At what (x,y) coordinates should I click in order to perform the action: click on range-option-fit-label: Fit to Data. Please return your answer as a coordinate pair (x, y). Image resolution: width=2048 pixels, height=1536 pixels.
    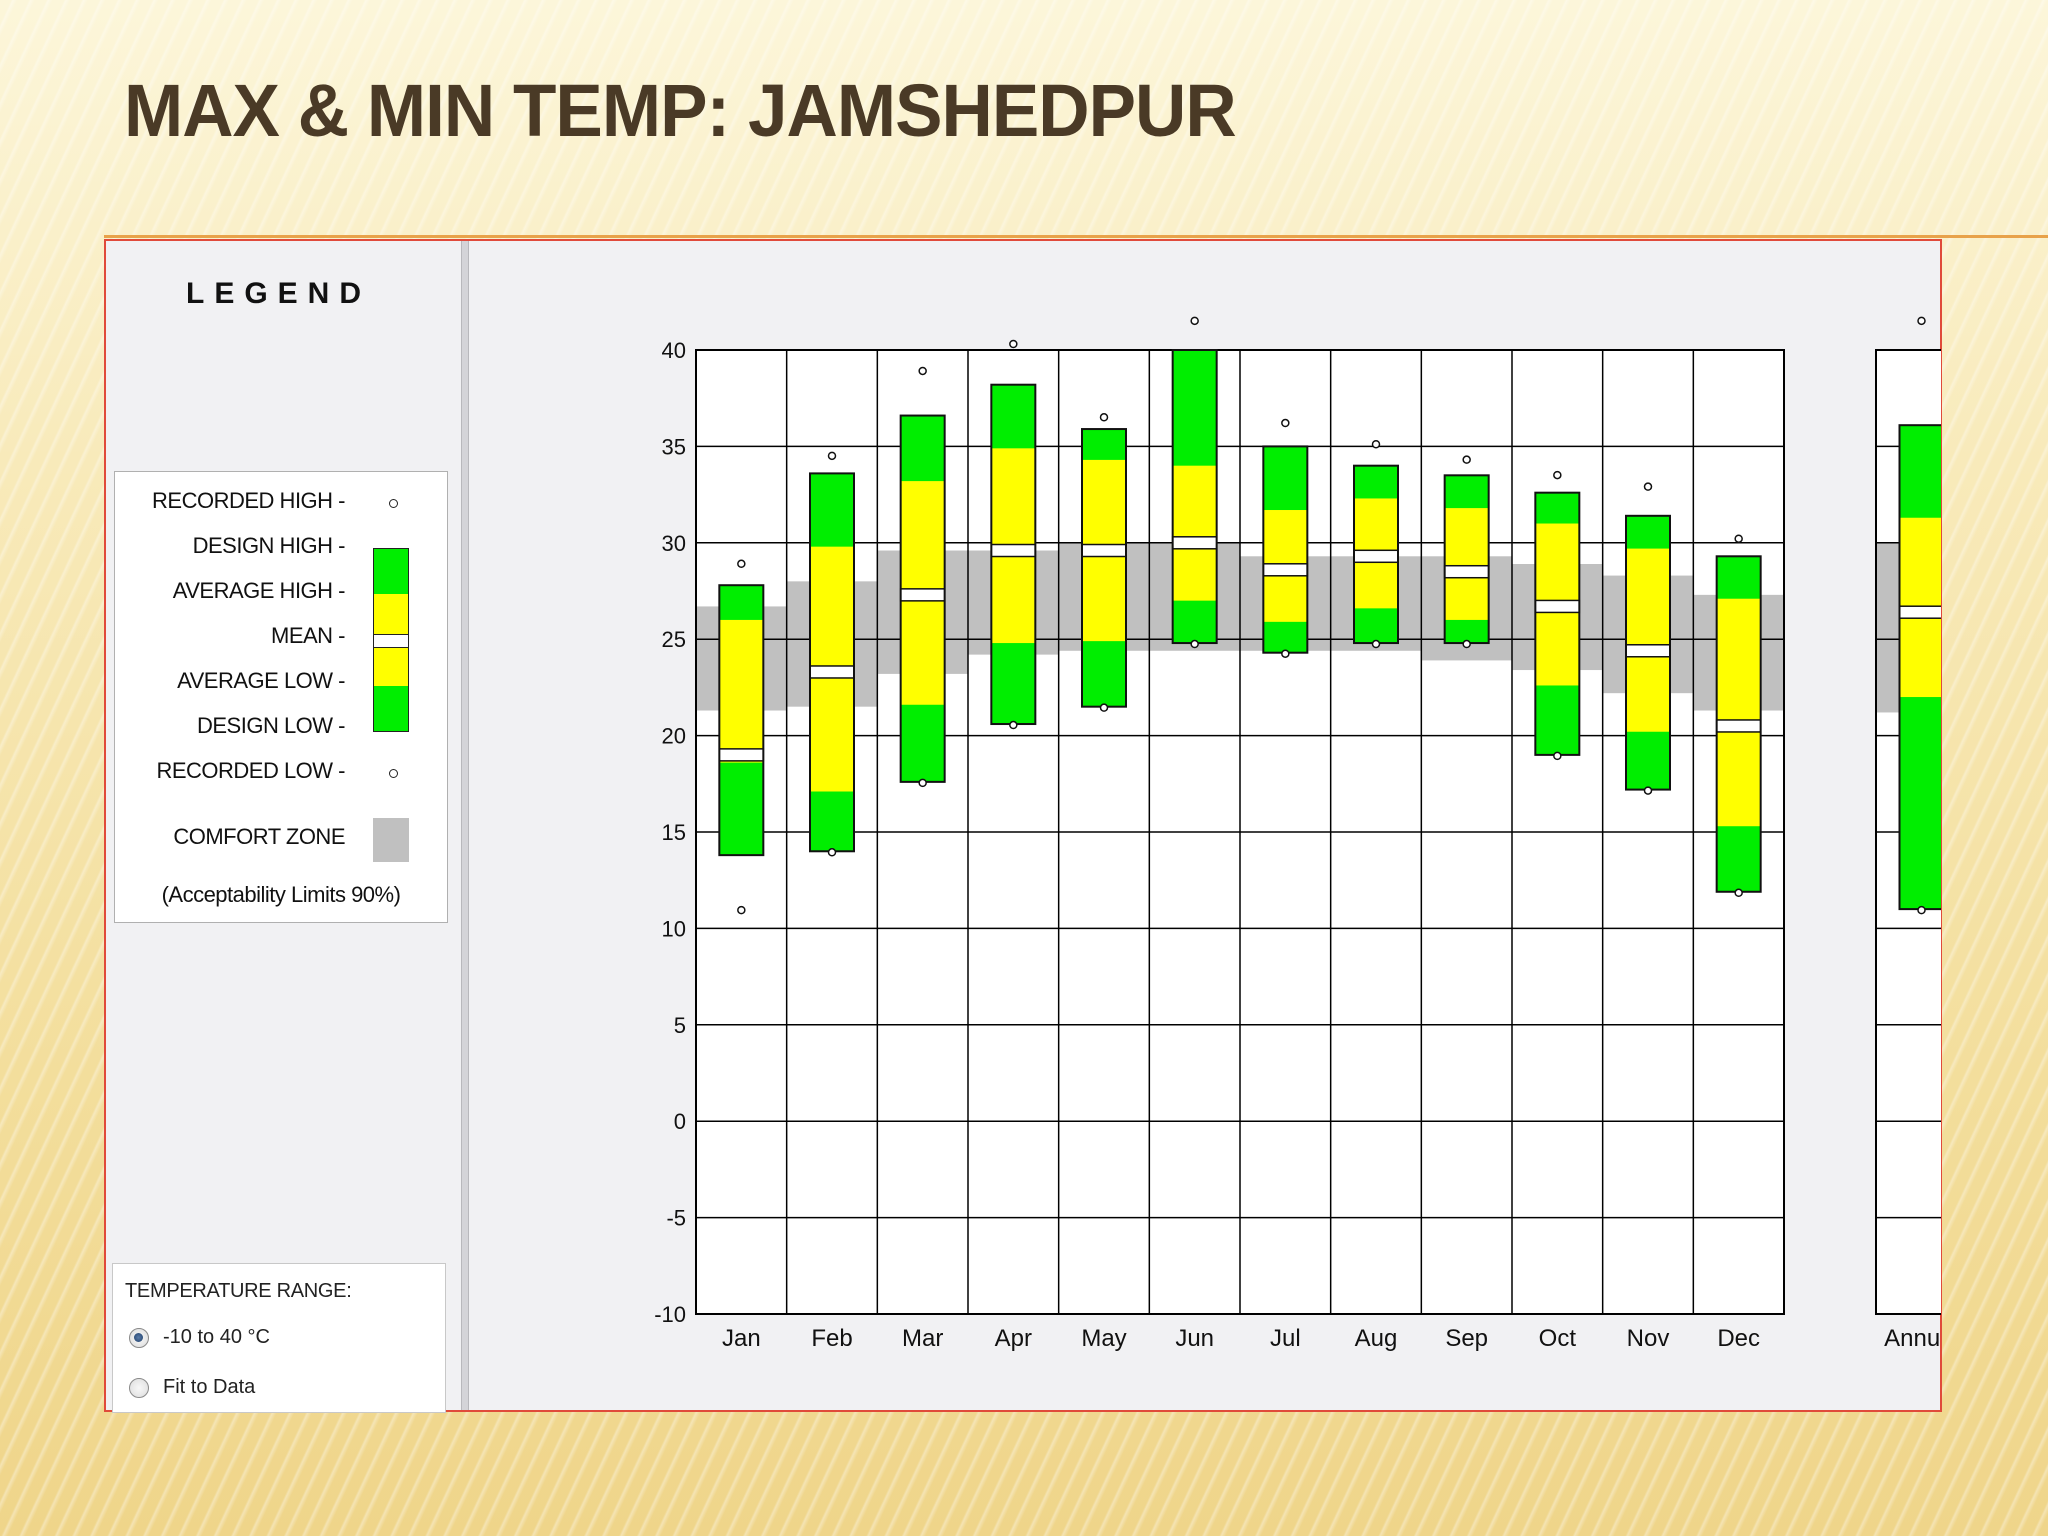
    Looking at the image, I should click on (209, 1387).